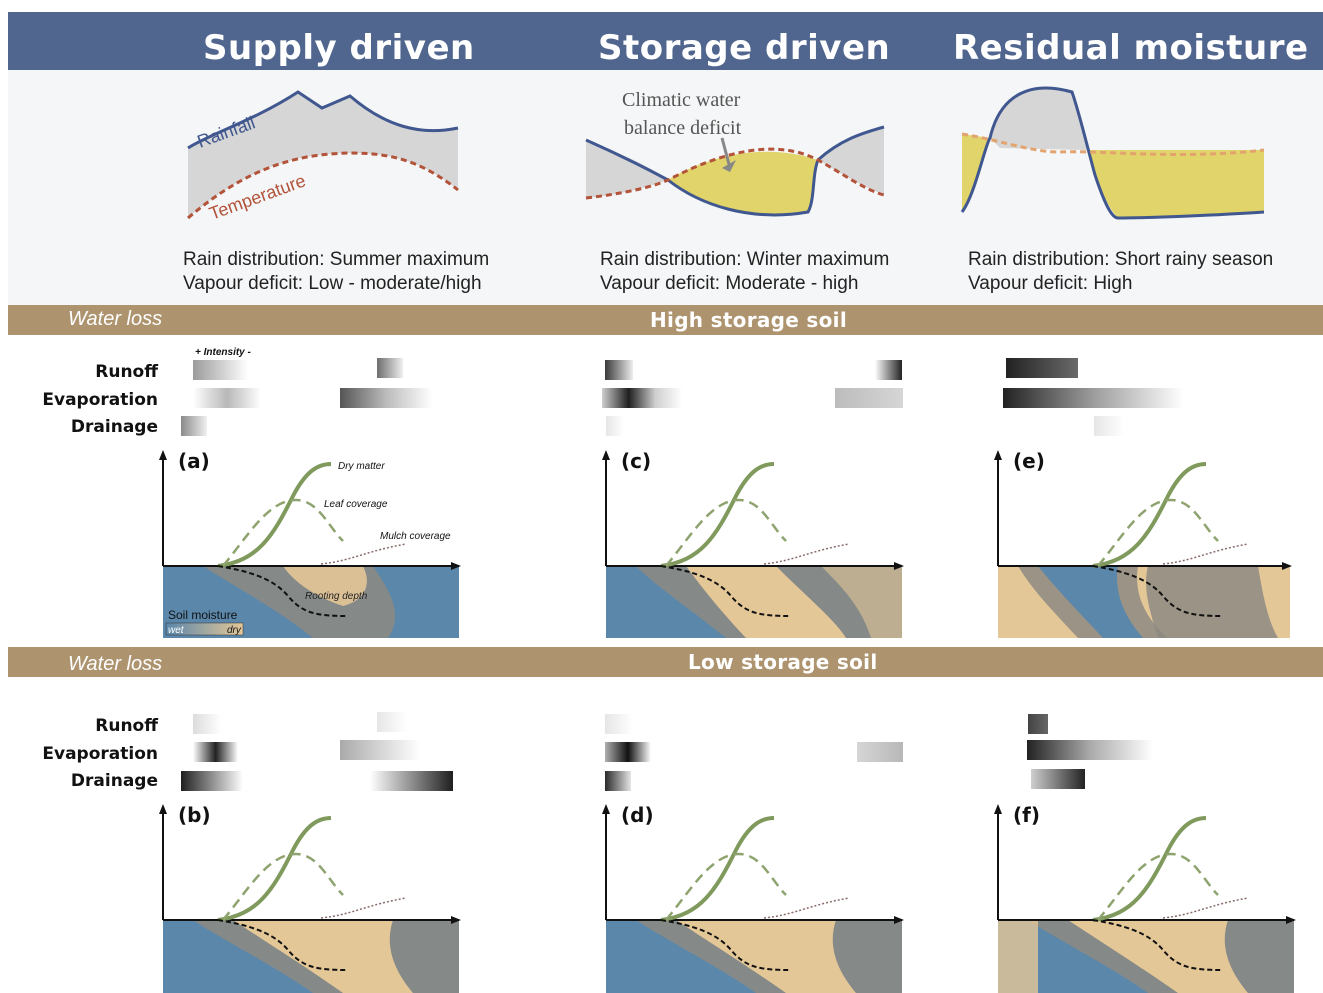 The width and height of the screenshot is (1323, 993). What do you see at coordinates (637, 815) in the screenshot?
I see `panel-d-label: (d)` at bounding box center [637, 815].